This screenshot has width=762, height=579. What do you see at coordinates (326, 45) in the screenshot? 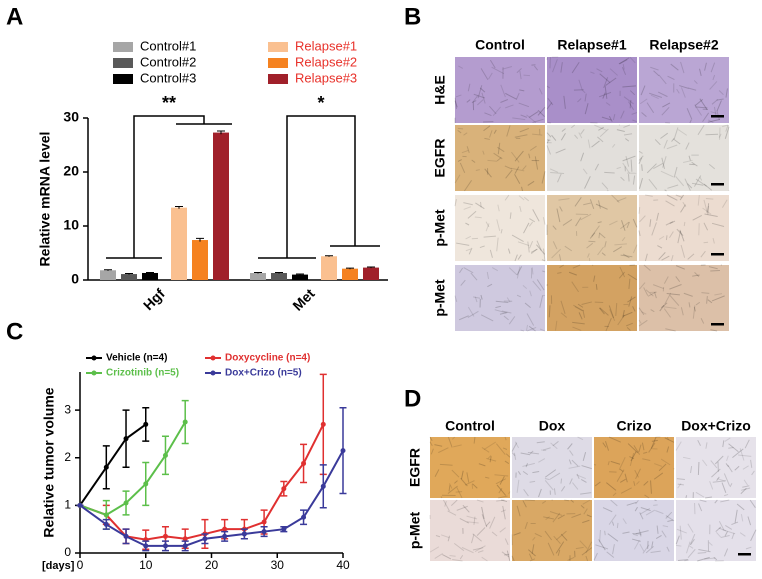
I see `legend-label: Relapse#1` at bounding box center [326, 45].